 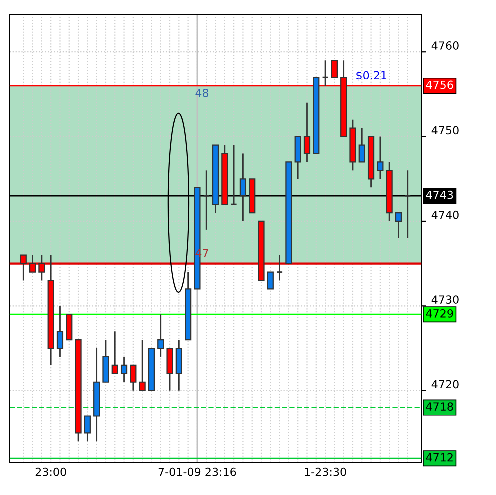 I want to click on ref-line-label: 4718, so click(x=440, y=407).